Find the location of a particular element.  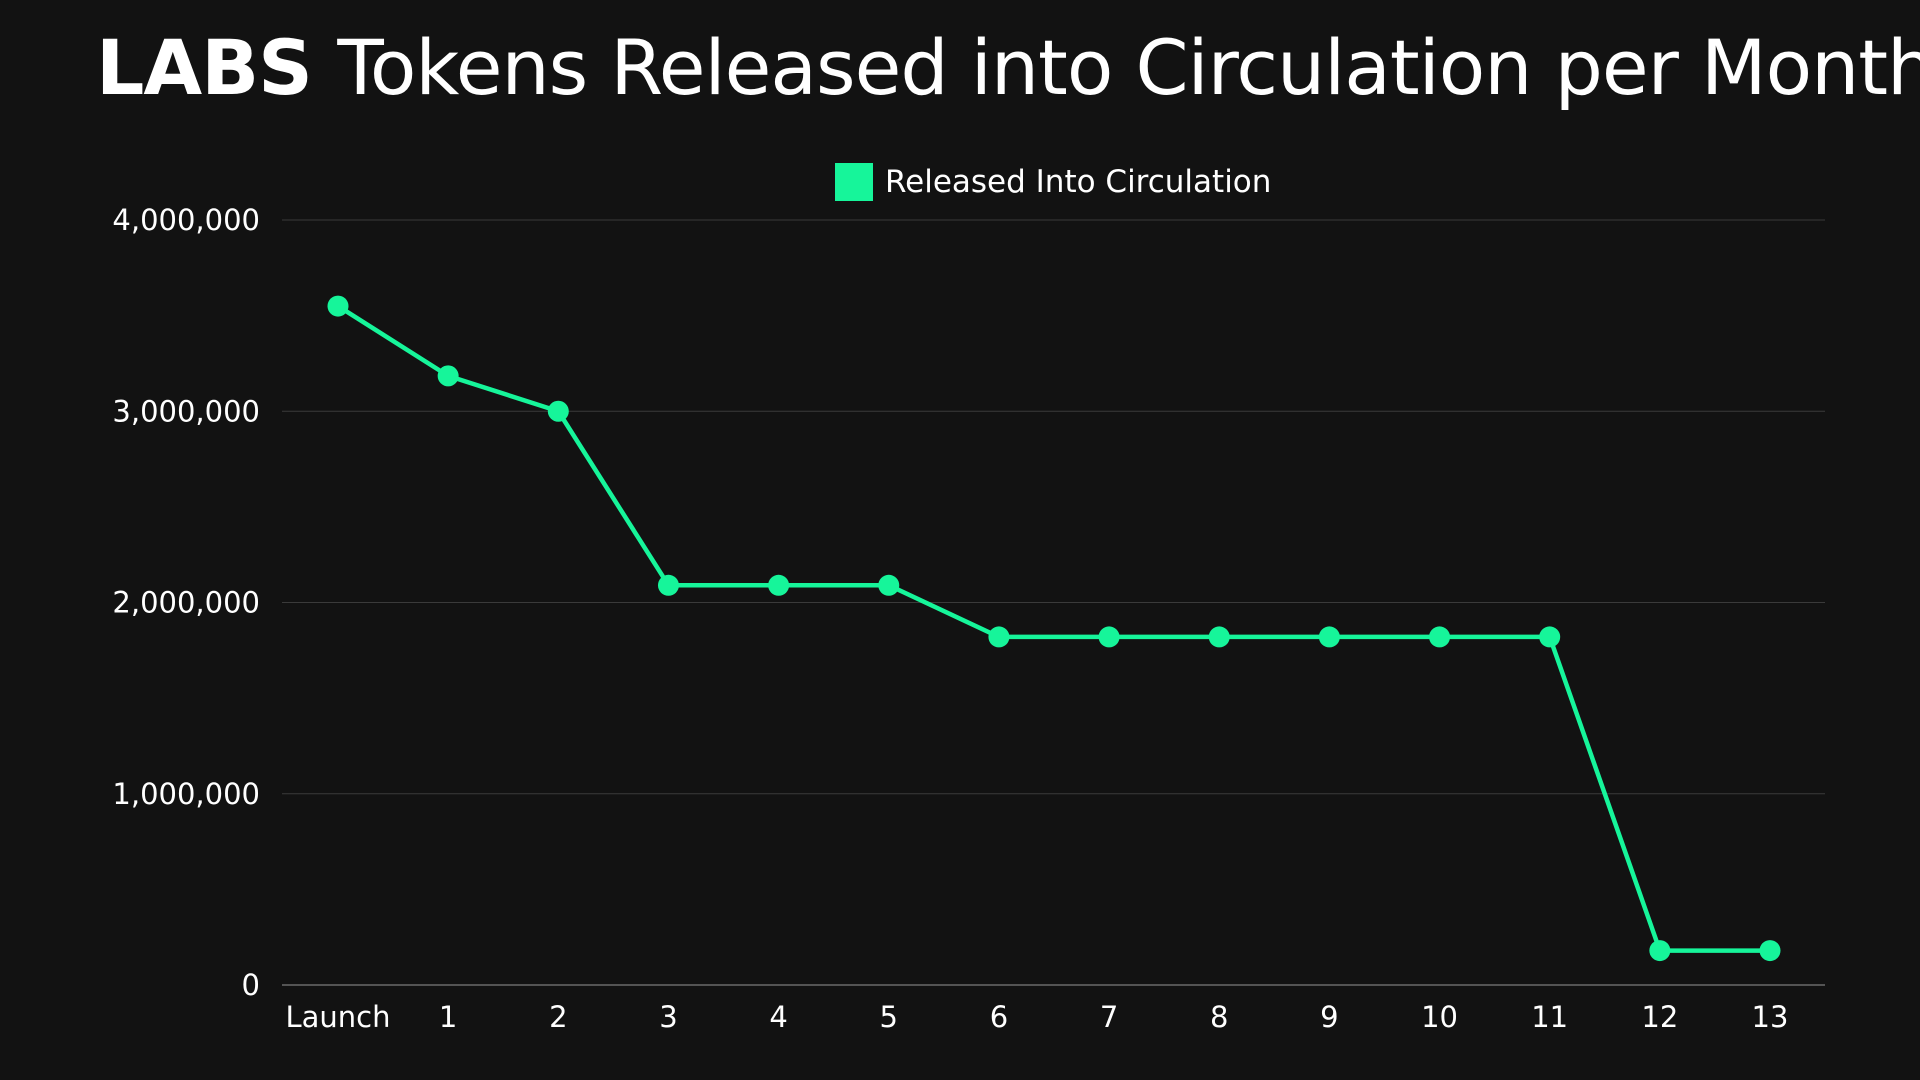

y-tick-label: 2,000,000 is located at coordinates (186, 603).